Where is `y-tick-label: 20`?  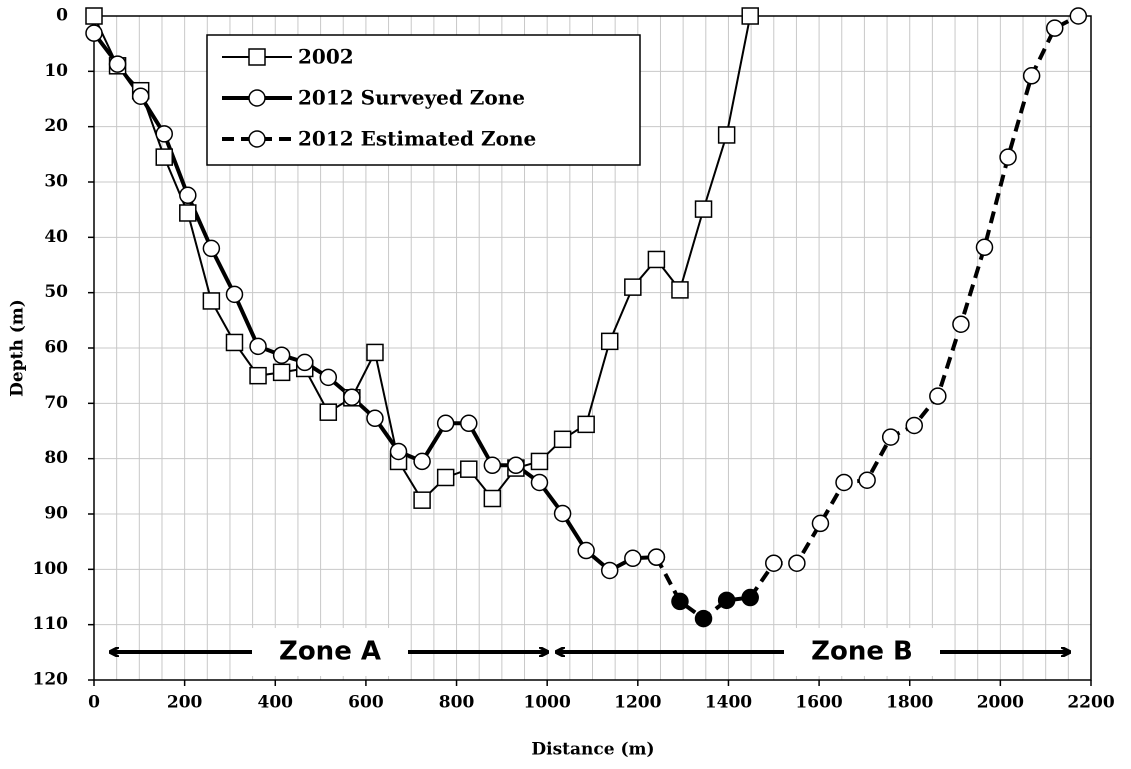 y-tick-label: 20 is located at coordinates (56, 126).